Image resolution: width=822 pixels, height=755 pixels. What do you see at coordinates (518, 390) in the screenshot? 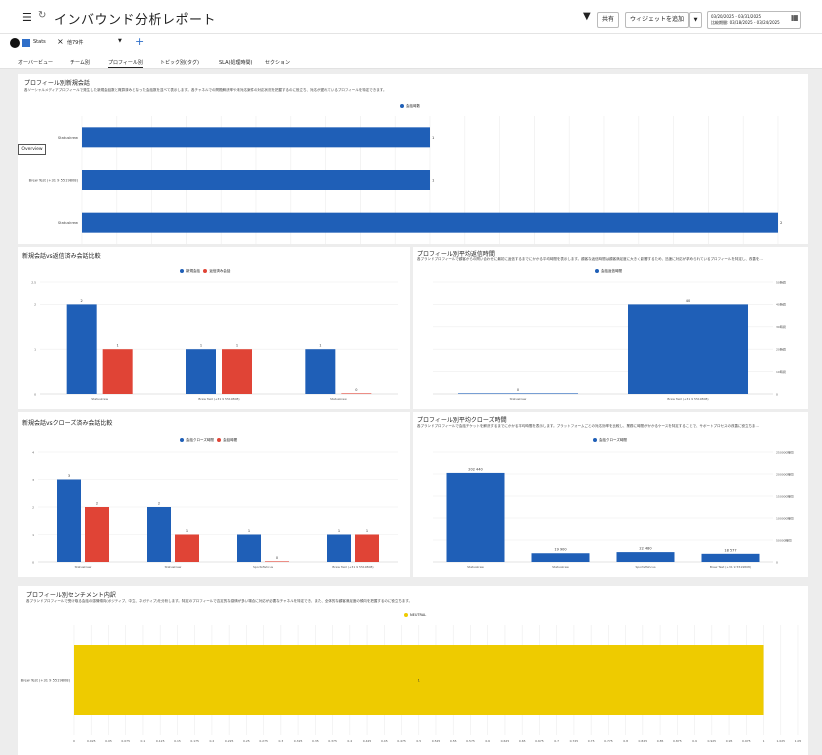
I see `data-label: 0` at bounding box center [518, 390].